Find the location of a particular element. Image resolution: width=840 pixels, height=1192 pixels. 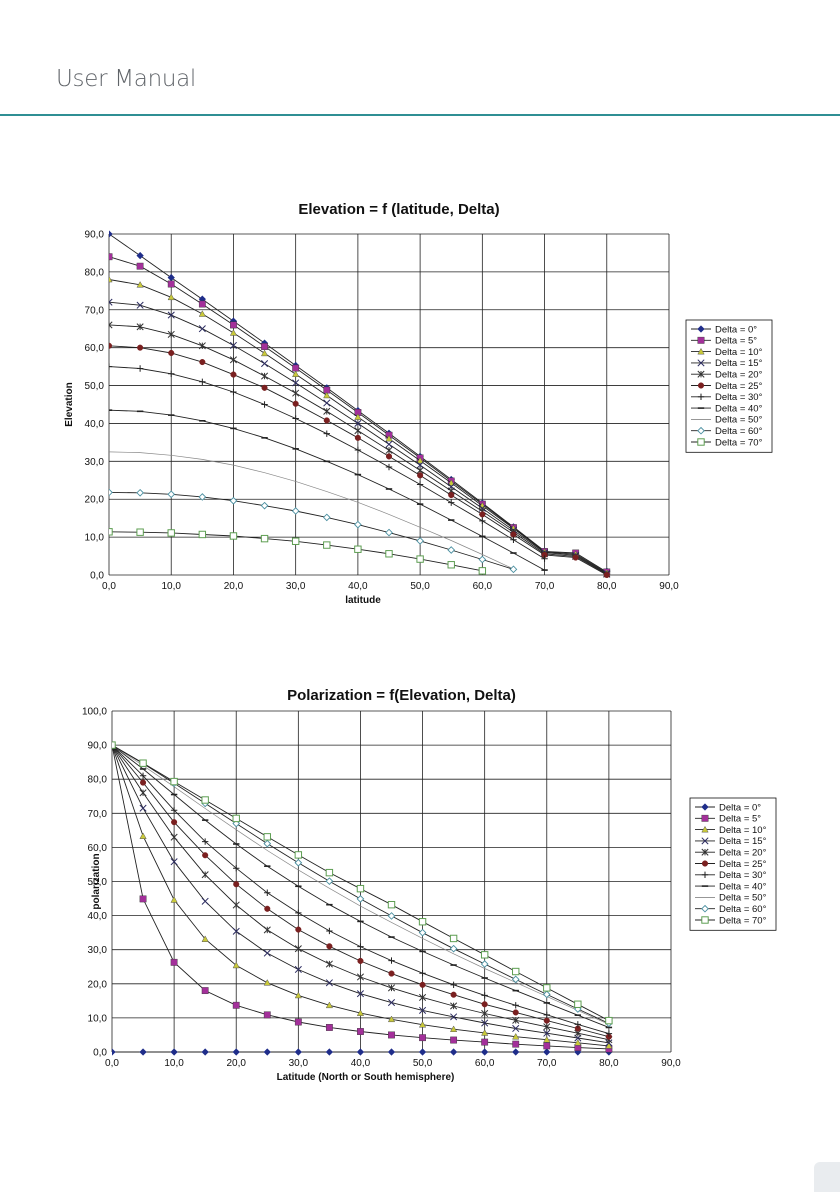

y-tick-label: 50,0 is located at coordinates (98, 882).